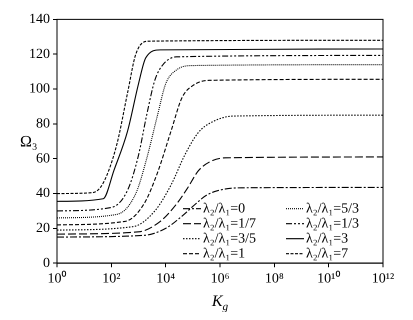 This screenshot has width=413, height=320. I want to click on legend-label: λ₂/λ₁=1/3, so click(333, 224).